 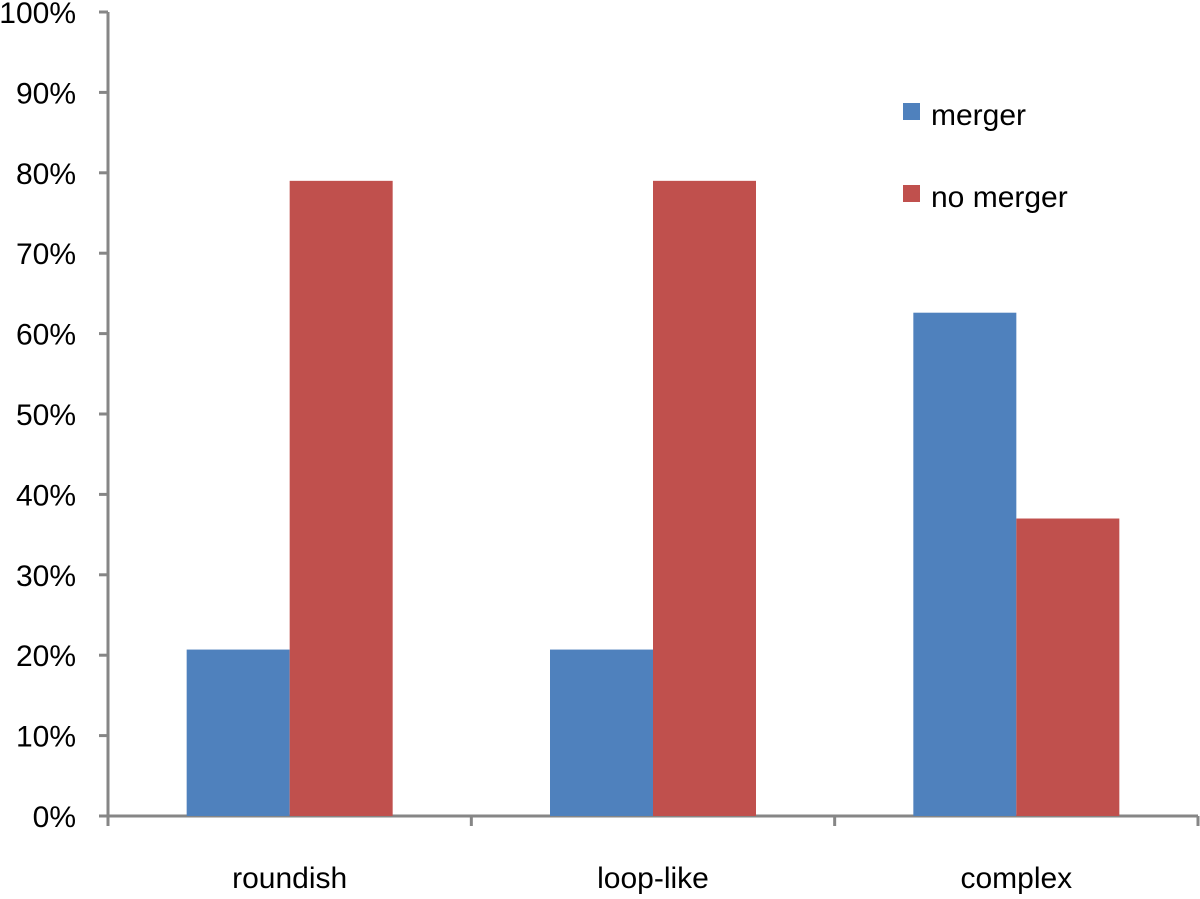 I want to click on y-tick-label: 90%, so click(x=46, y=93).